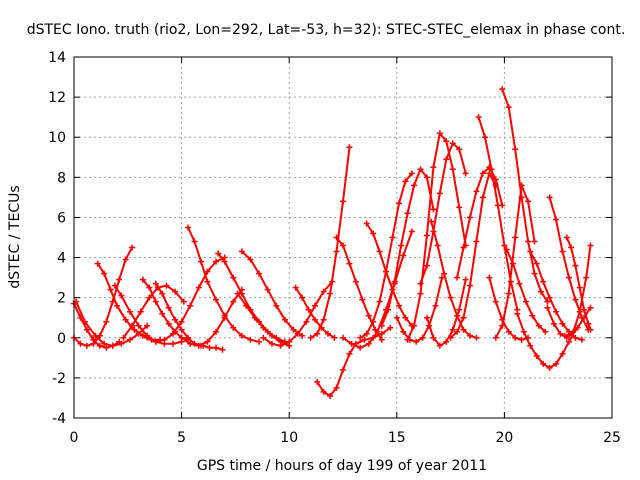  I want to click on x-tick-label: 15, so click(397, 438).